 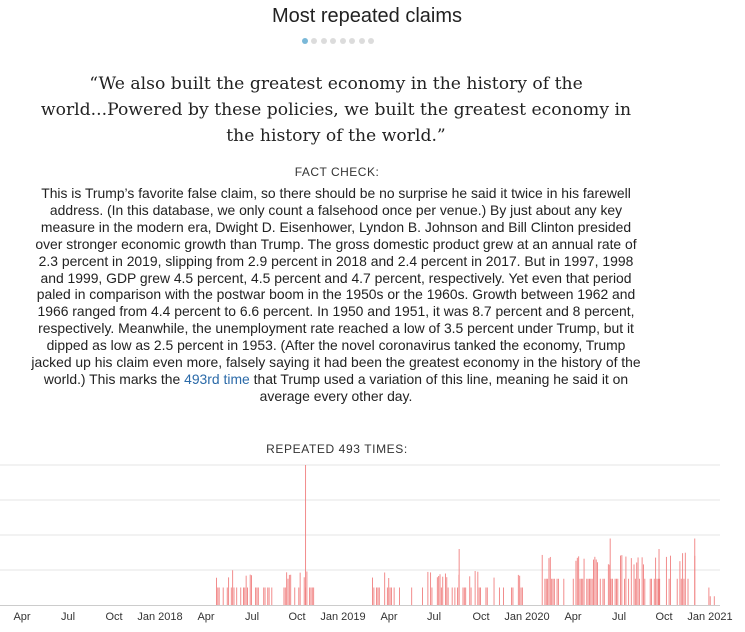 I want to click on carousel-dots, so click(x=337, y=41).